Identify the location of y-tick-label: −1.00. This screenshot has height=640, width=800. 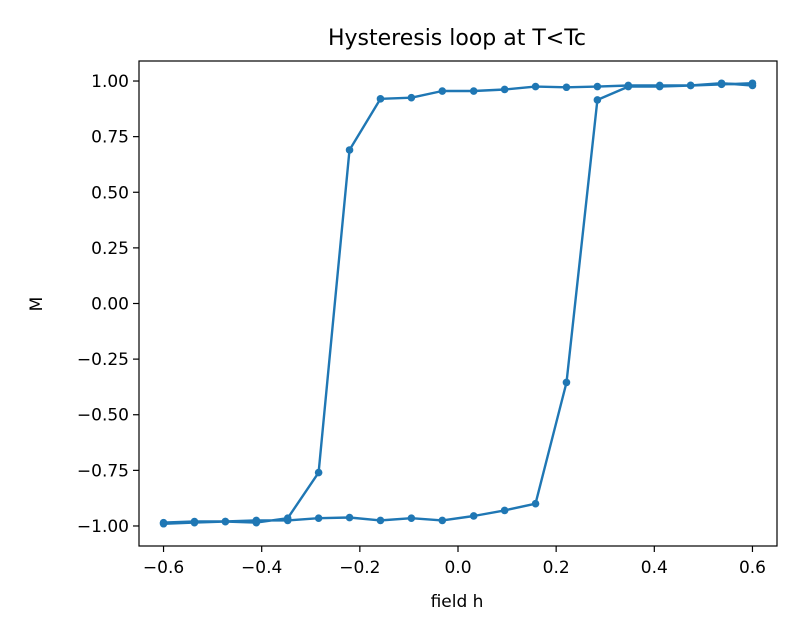
(103, 527).